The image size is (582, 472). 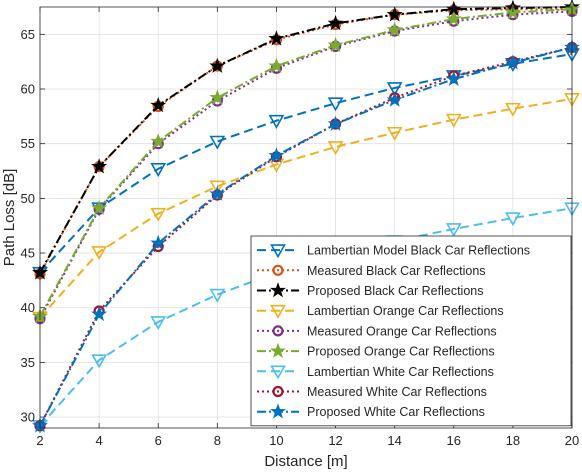 I want to click on x-tick-label: 6, so click(x=158, y=440).